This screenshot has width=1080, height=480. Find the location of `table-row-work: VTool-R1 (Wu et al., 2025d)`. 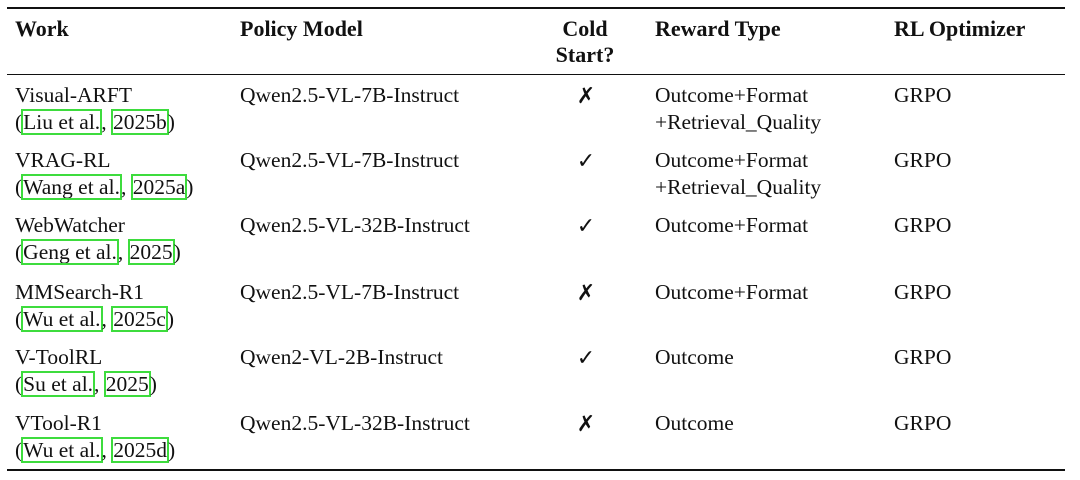

table-row-work: VTool-R1 (Wu et al., 2025d) is located at coordinates (95, 437).